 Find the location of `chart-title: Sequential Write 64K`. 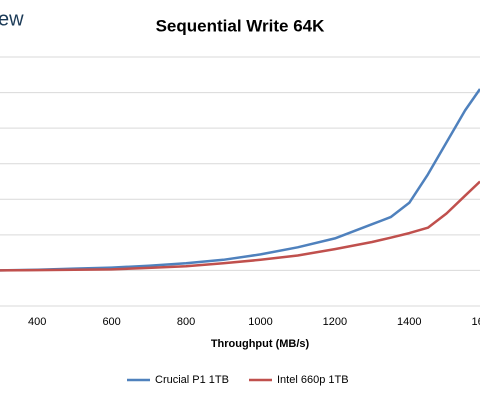

chart-title: Sequential Write 64K is located at coordinates (241, 25).